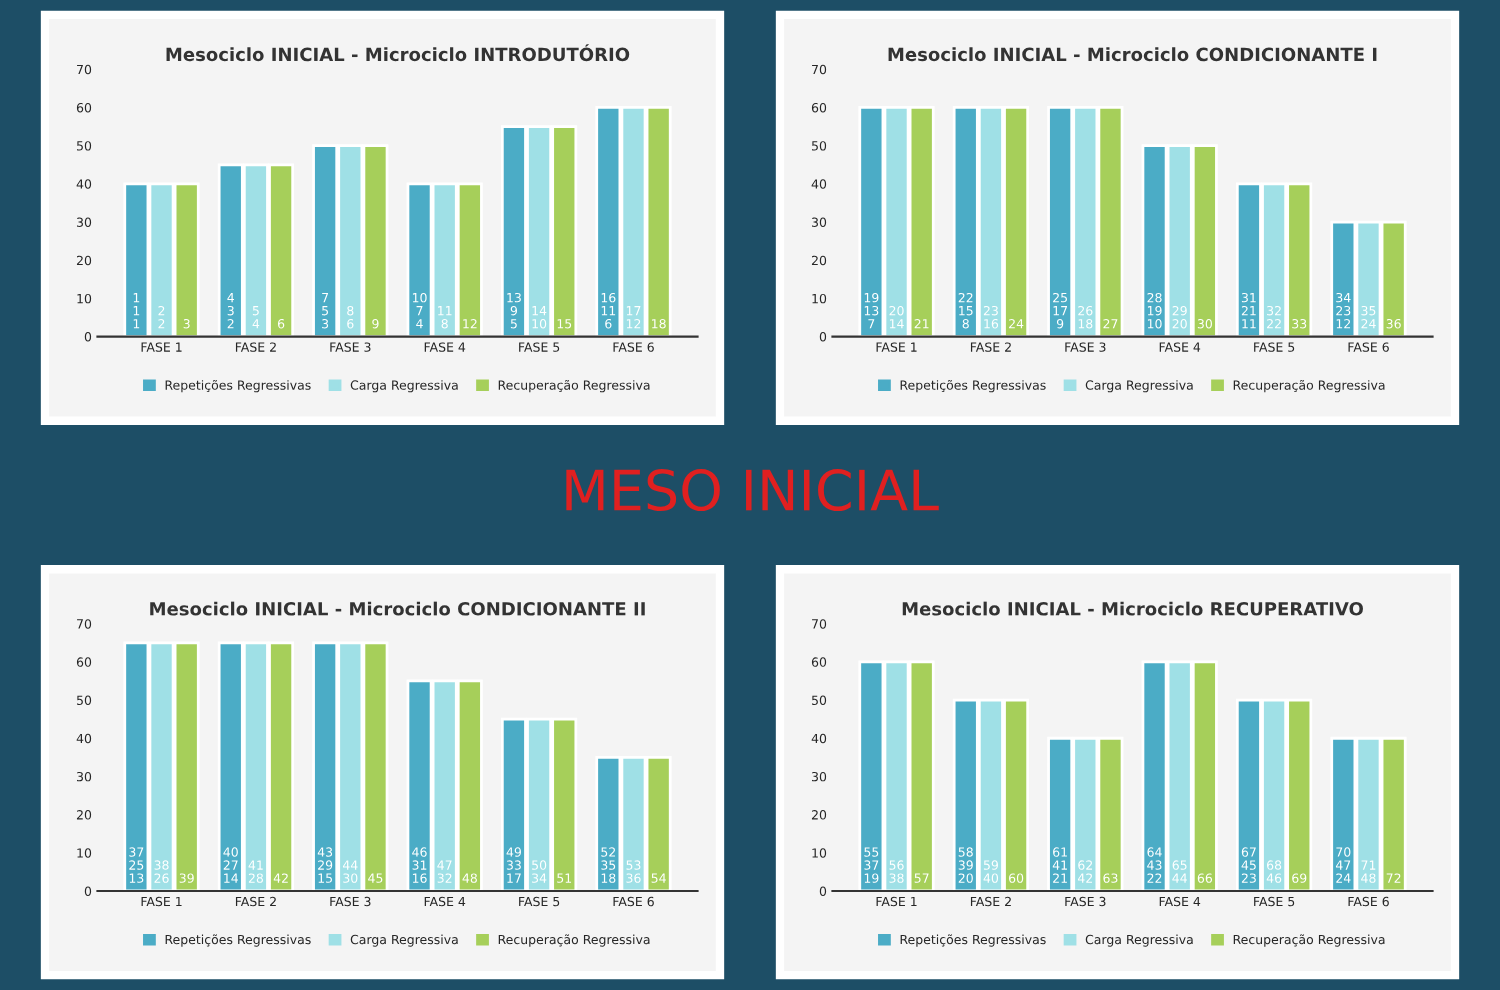 The width and height of the screenshot is (1500, 990). What do you see at coordinates (1132, 54) in the screenshot?
I see `chart-title: Mesociclo INICIAL - Microciclo CONDICIONANTE I` at bounding box center [1132, 54].